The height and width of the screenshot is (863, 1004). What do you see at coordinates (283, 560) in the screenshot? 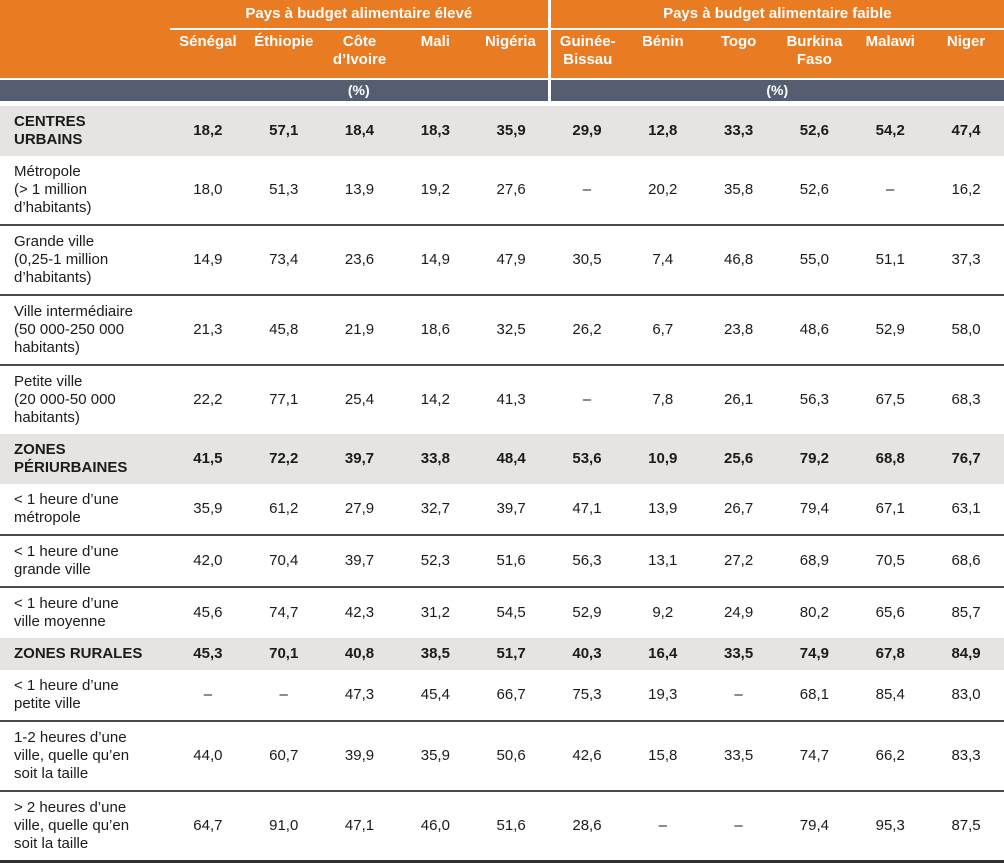
I see `value-cell: 70,4` at bounding box center [283, 560].